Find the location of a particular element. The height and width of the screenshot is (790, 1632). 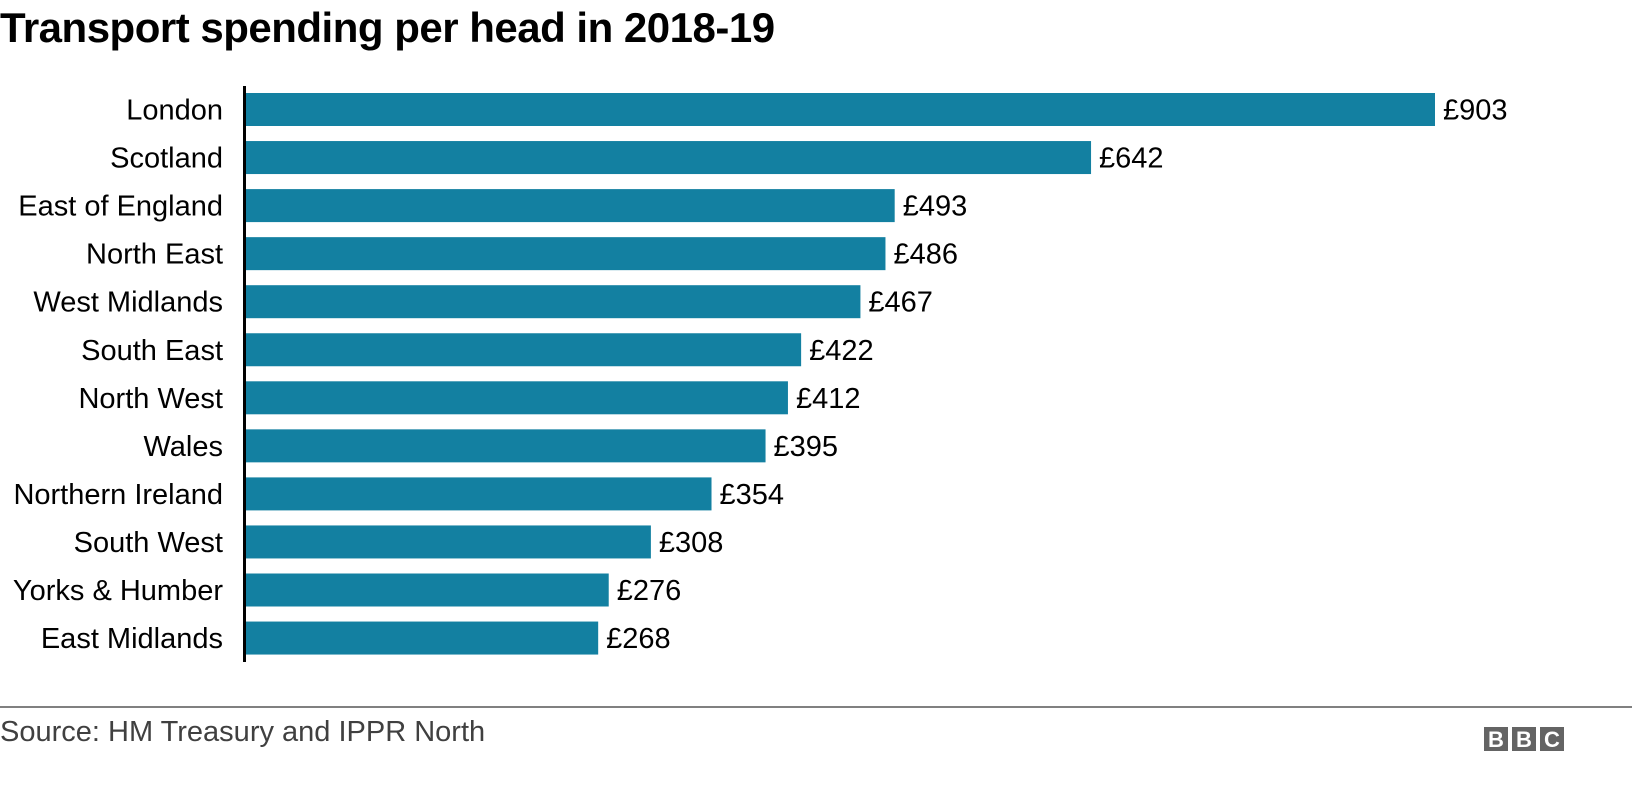

source-note: Source: HM Treasury and IPPR North is located at coordinates (243, 732).